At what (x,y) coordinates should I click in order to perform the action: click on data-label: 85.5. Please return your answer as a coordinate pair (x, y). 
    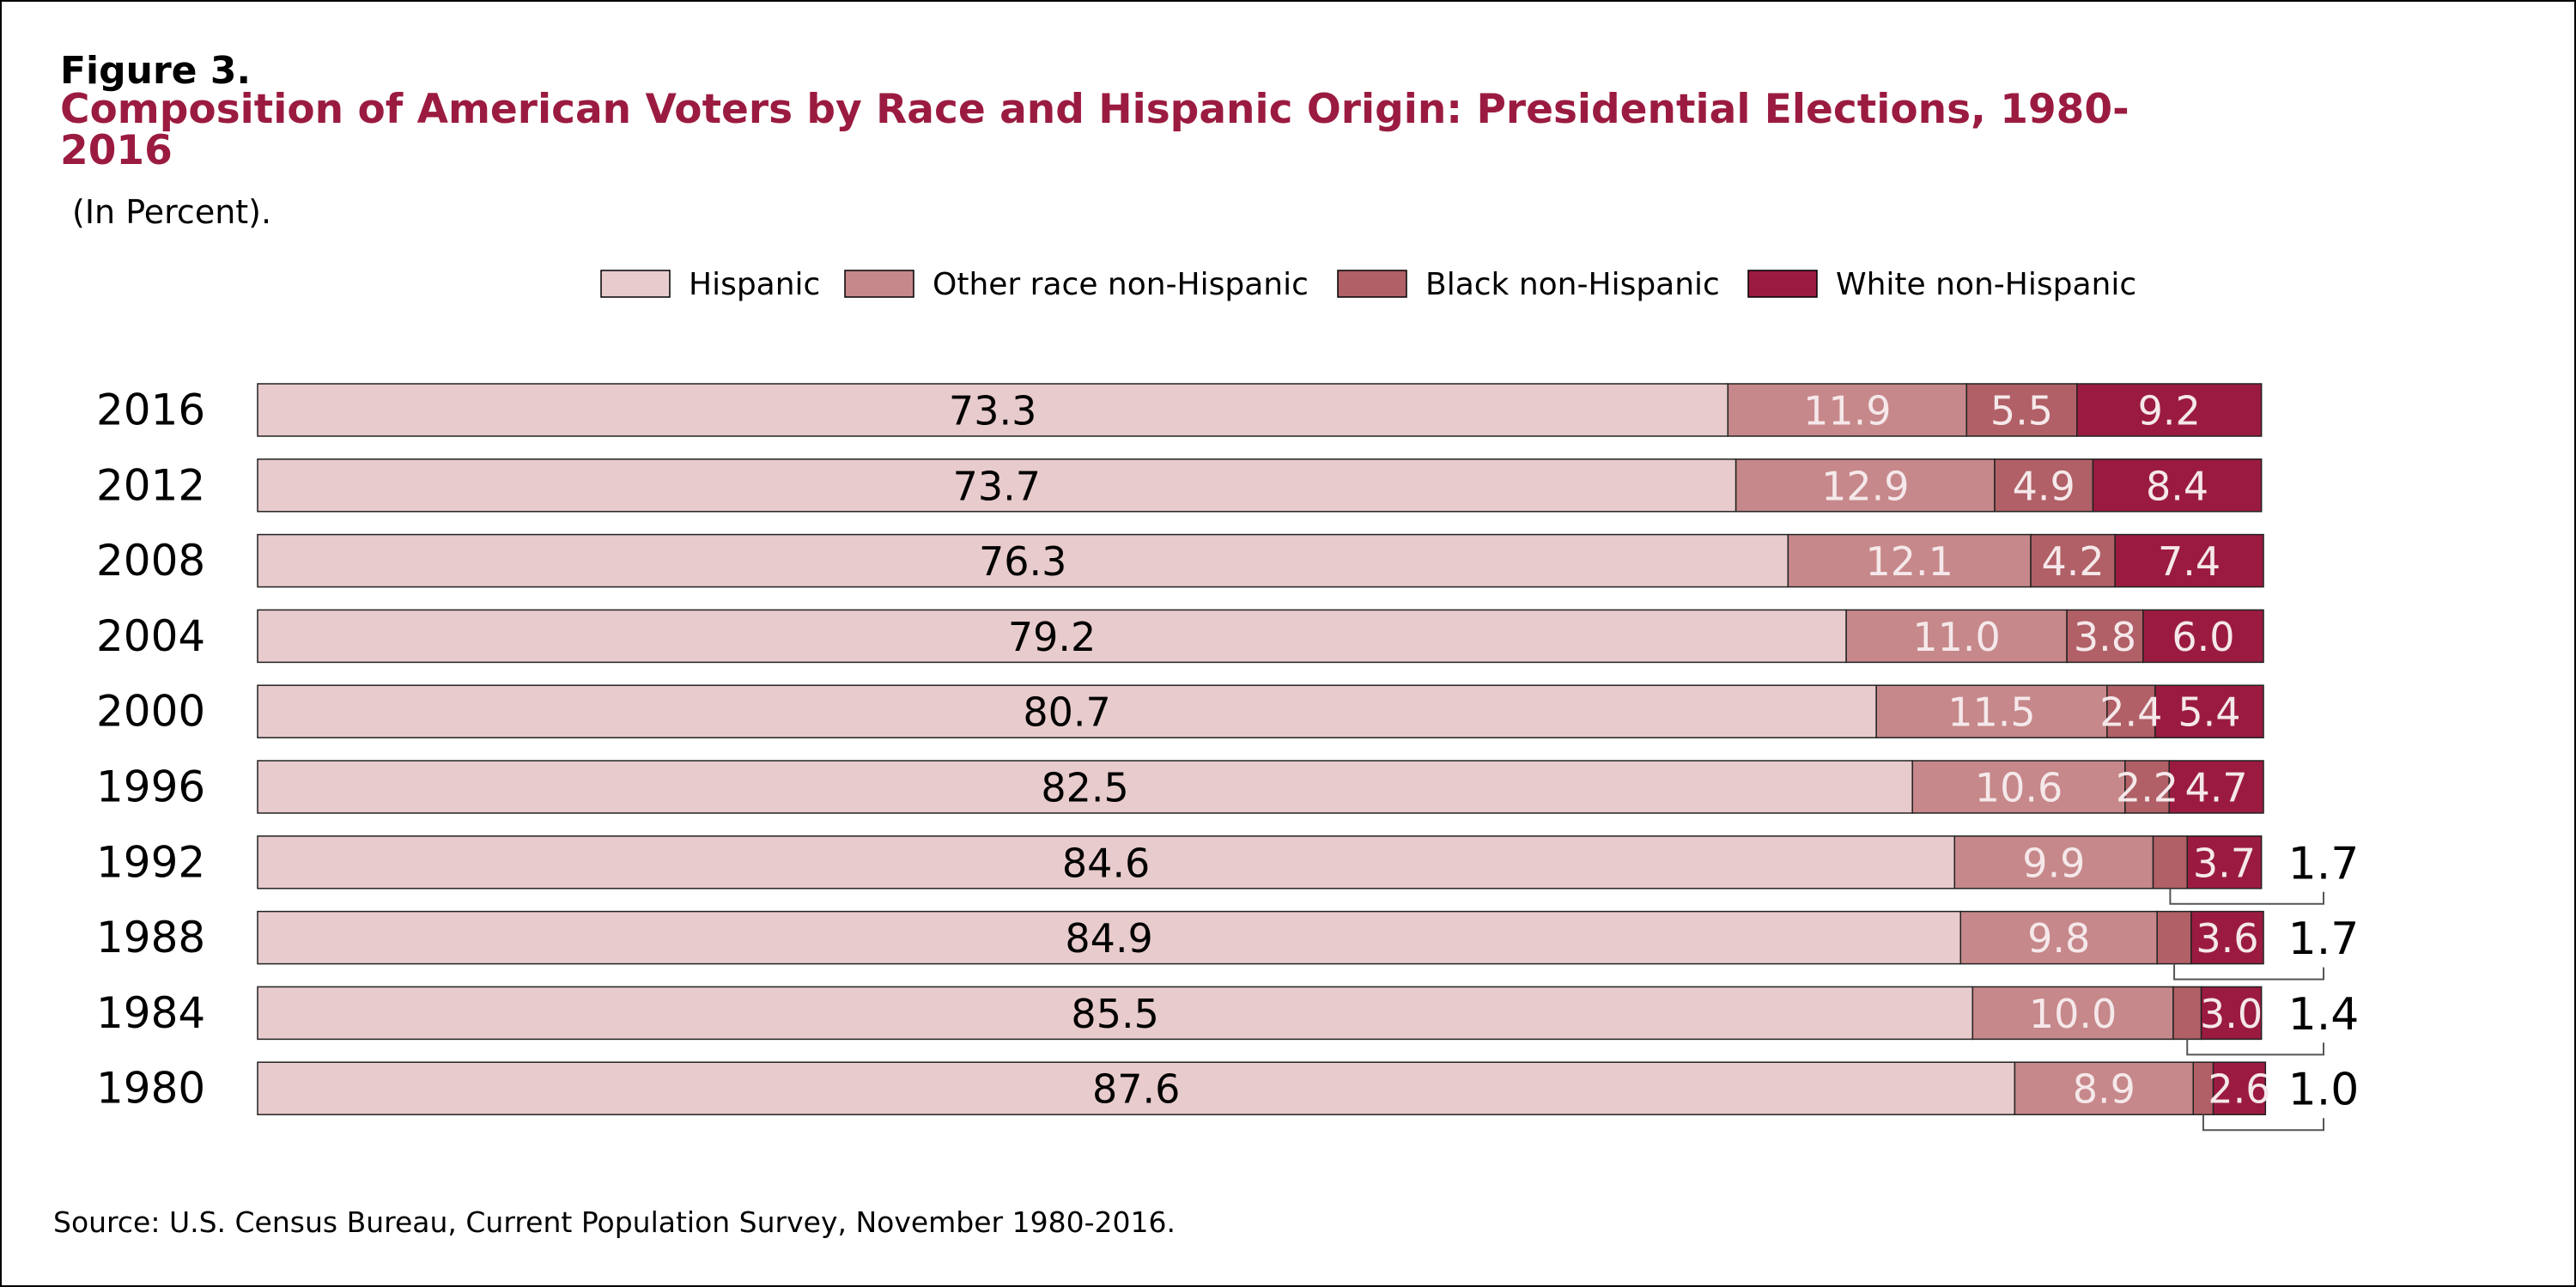
    Looking at the image, I should click on (1114, 1014).